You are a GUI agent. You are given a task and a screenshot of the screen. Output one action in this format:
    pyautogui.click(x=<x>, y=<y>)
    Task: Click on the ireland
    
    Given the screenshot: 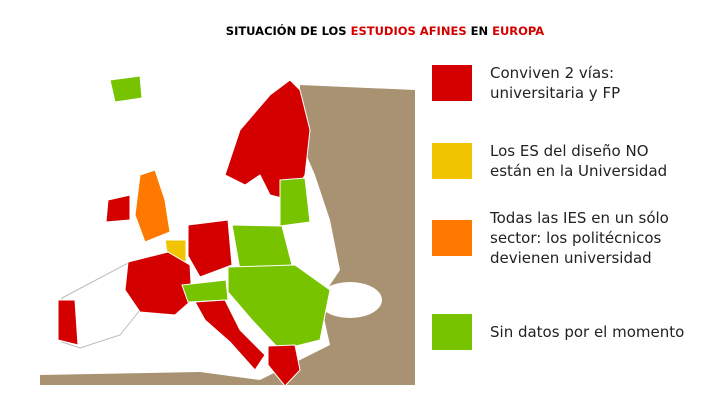 What is the action you would take?
    pyautogui.click(x=118, y=208)
    